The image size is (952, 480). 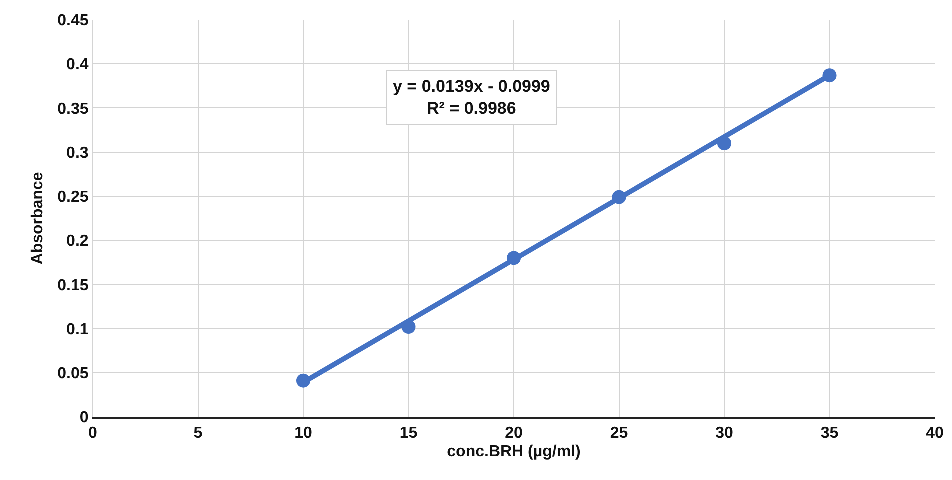 I want to click on x-tick-label: 25, so click(x=619, y=433).